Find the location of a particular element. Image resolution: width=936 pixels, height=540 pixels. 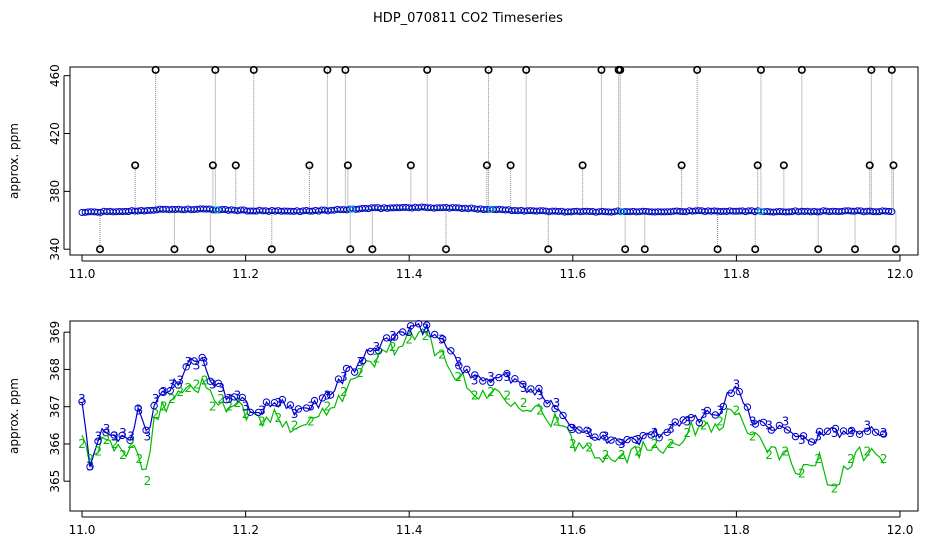

y-tick-label-top: 460 is located at coordinates (55, 75).